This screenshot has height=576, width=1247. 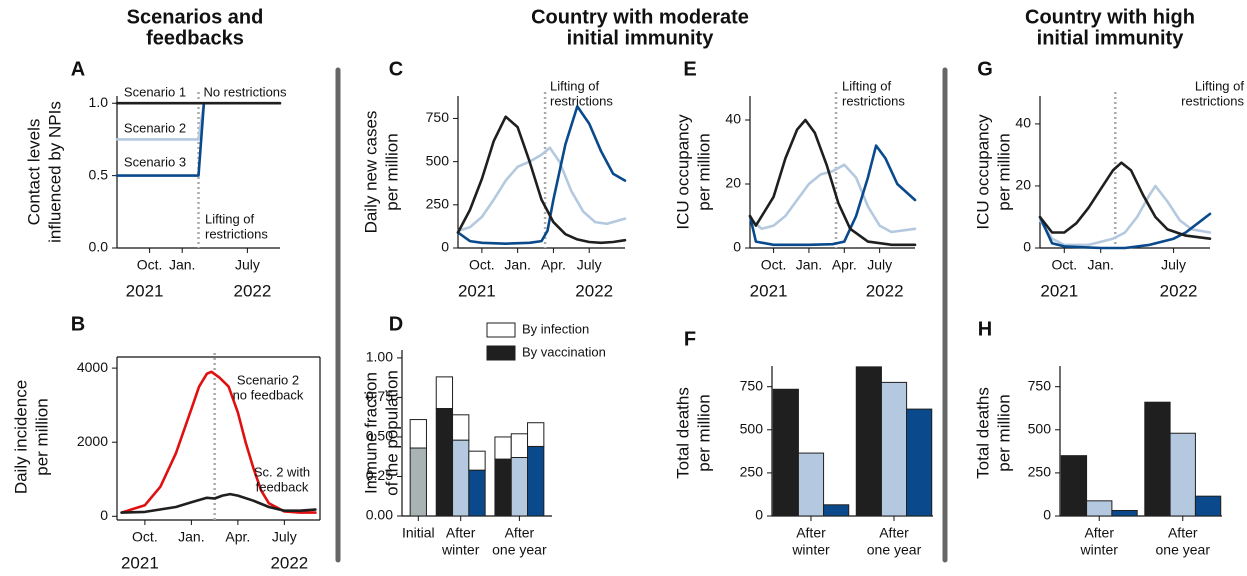 I want to click on panel-letter: C, so click(x=396, y=69).